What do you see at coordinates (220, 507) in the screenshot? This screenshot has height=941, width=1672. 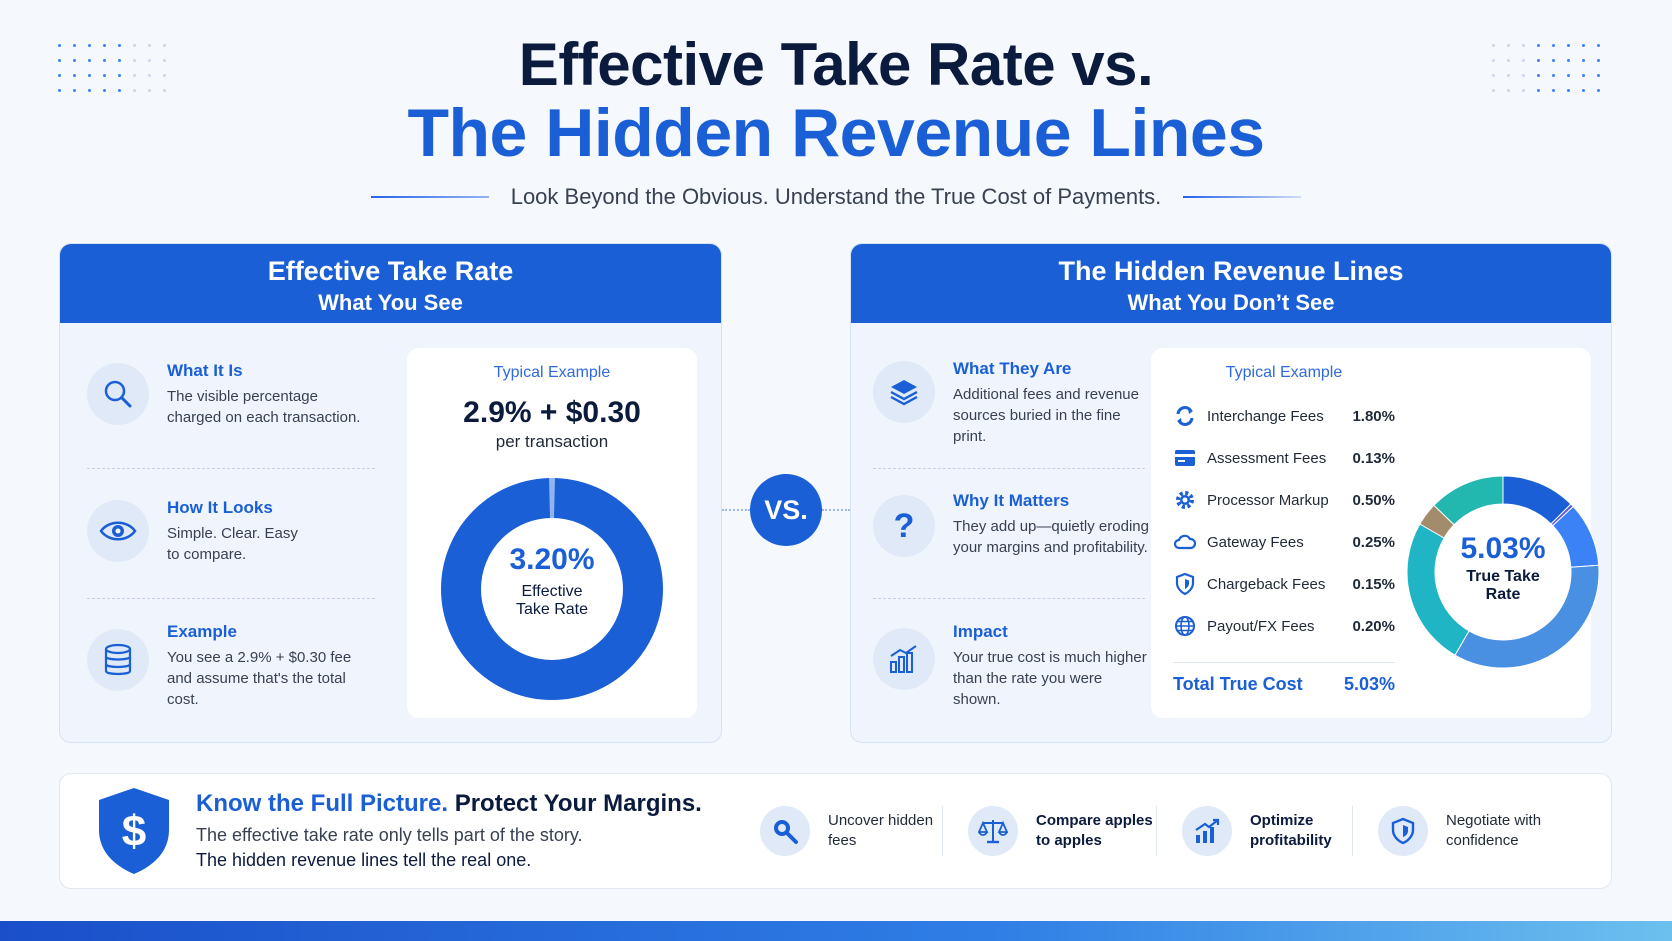 I see `info-title: How It Looks` at bounding box center [220, 507].